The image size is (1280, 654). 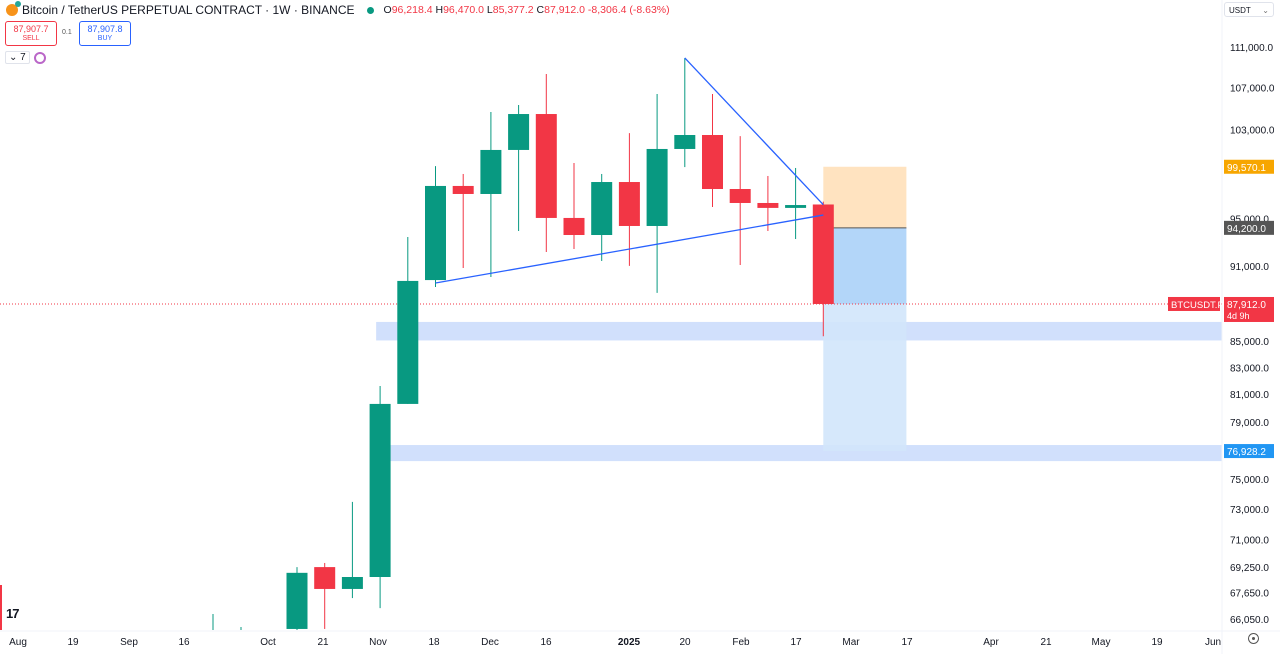 I want to click on time-tick-label: Sep, so click(x=129, y=642).